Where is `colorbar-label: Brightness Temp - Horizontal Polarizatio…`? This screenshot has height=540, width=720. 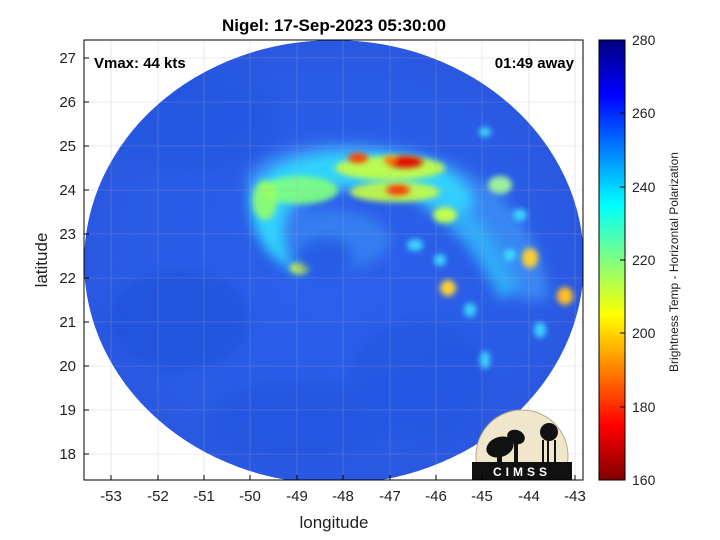
colorbar-label: Brightness Temp - Horizontal Polarizatio… is located at coordinates (674, 262).